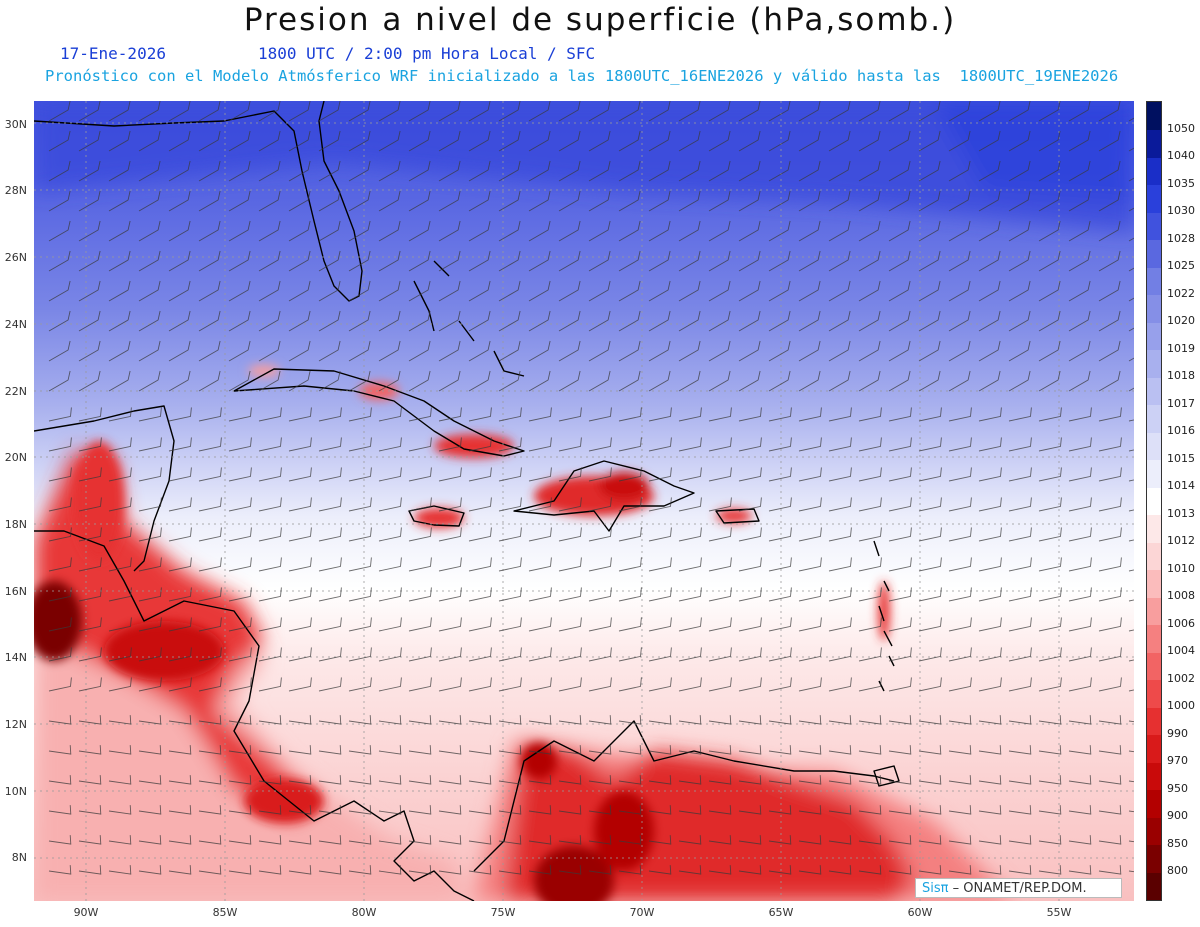 Image resolution: width=1200 pixels, height=927 pixels. I want to click on time-info: 1800 UTC / 2:00 pm Hora Local / SFC, so click(427, 53).